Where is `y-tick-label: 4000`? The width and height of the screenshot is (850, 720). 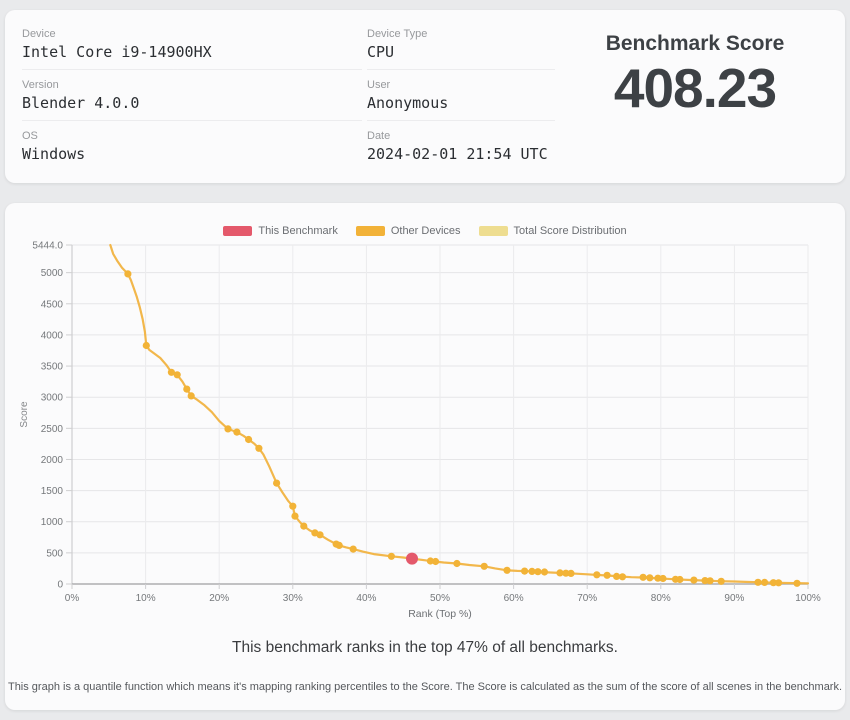
y-tick-label: 4000 is located at coordinates (52, 335).